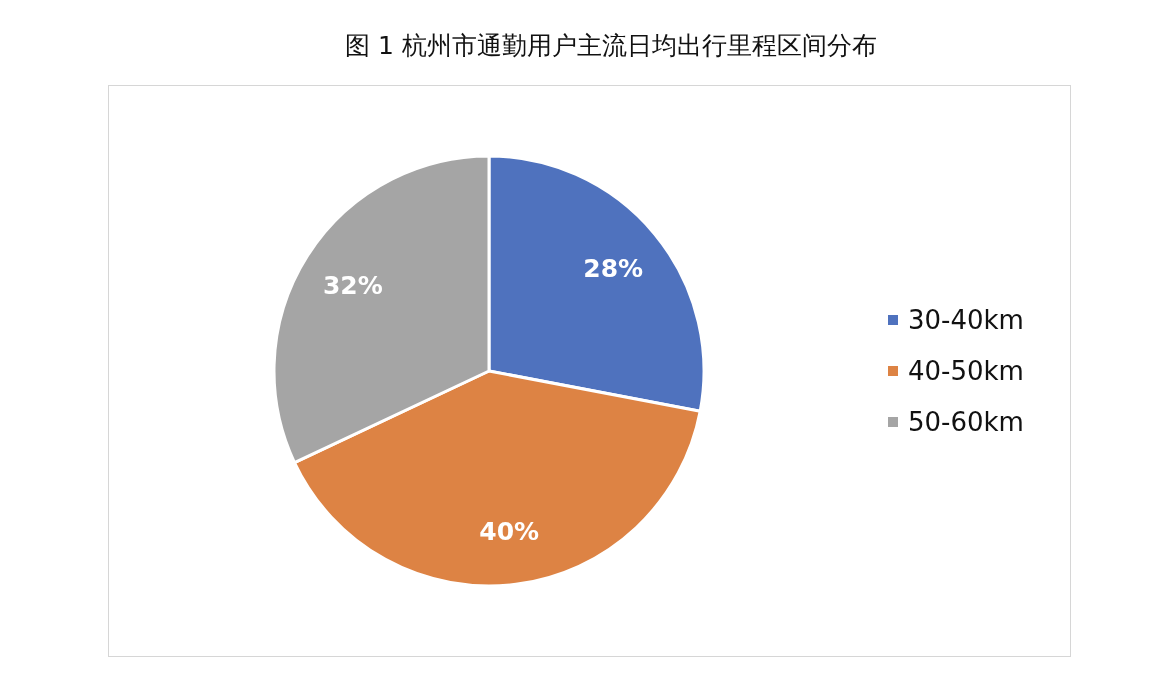  I want to click on legend-label: 40-50km, so click(966, 371).